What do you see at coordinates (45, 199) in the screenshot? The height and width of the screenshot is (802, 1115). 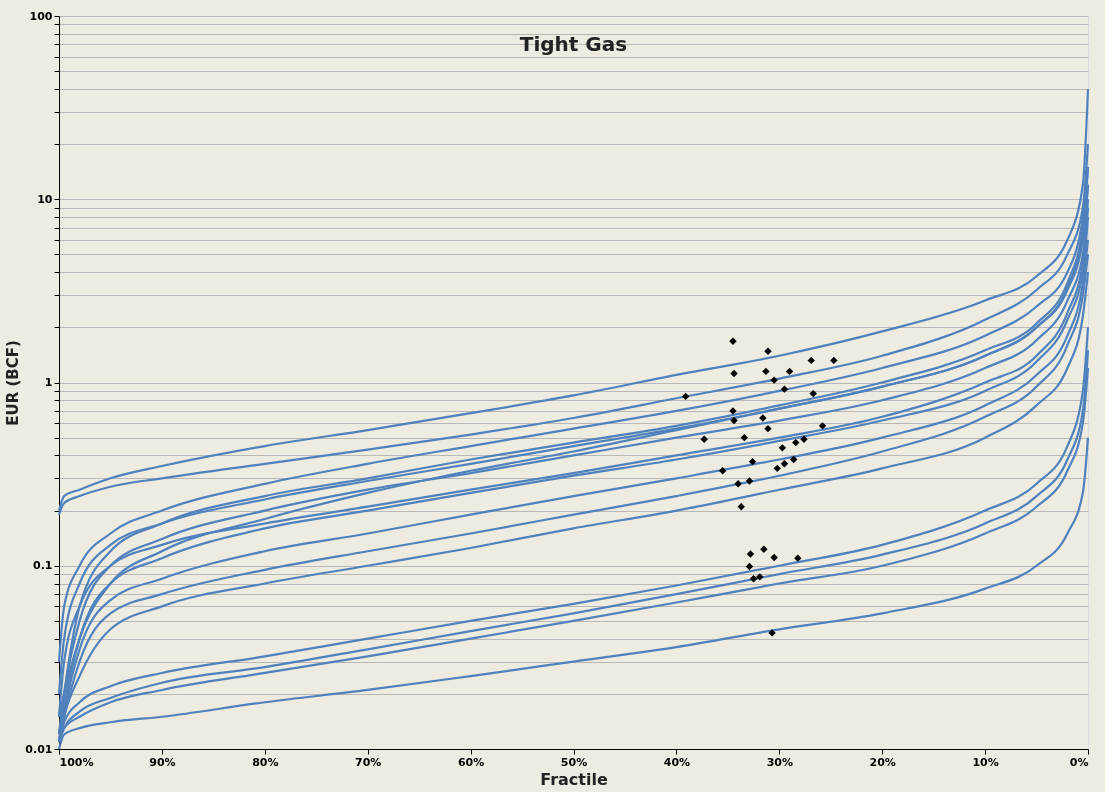 I see `y-tick-label: 10` at bounding box center [45, 199].